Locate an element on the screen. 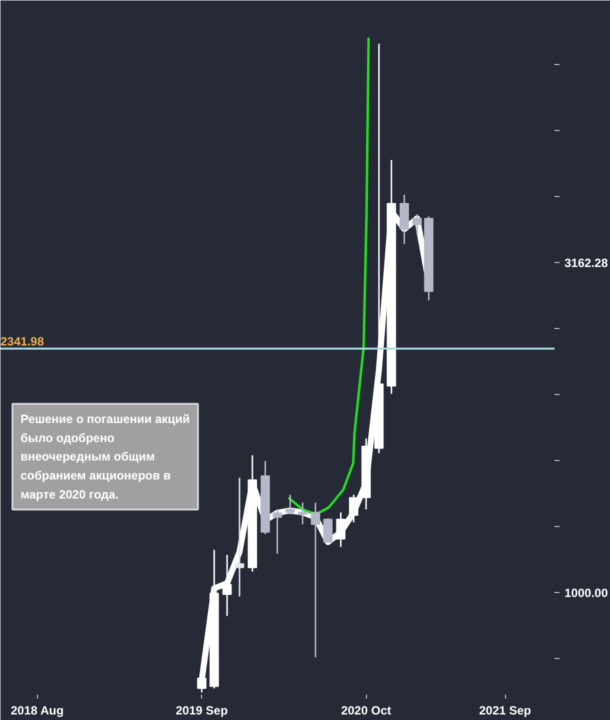  x-tick-label: 2019 Sep is located at coordinates (202, 711).